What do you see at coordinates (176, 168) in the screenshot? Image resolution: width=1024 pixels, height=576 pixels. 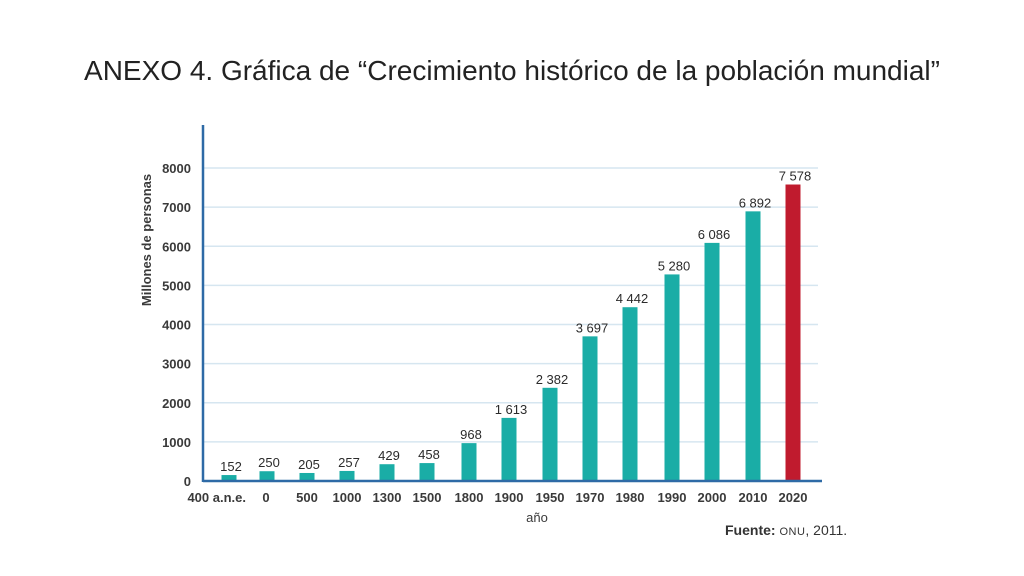 I see `y-tick-label: 8000` at bounding box center [176, 168].